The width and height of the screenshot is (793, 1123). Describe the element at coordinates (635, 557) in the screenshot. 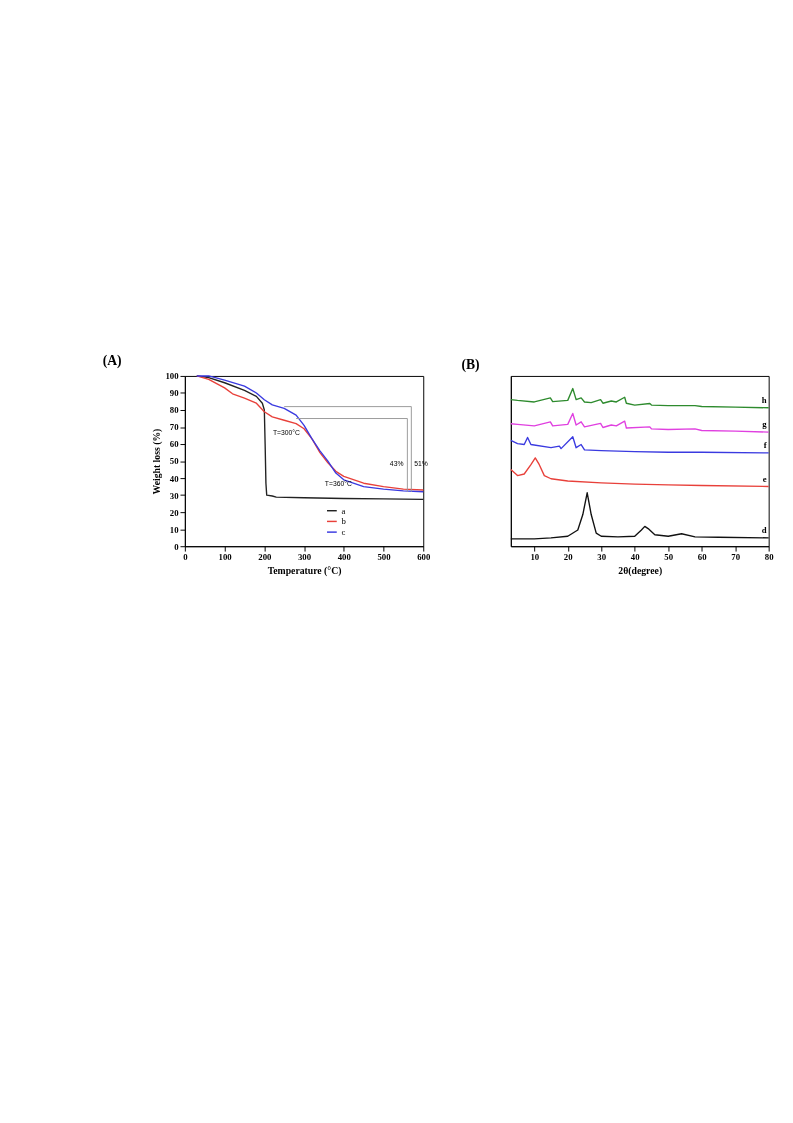

I see `x-tick-label: 40` at that location.